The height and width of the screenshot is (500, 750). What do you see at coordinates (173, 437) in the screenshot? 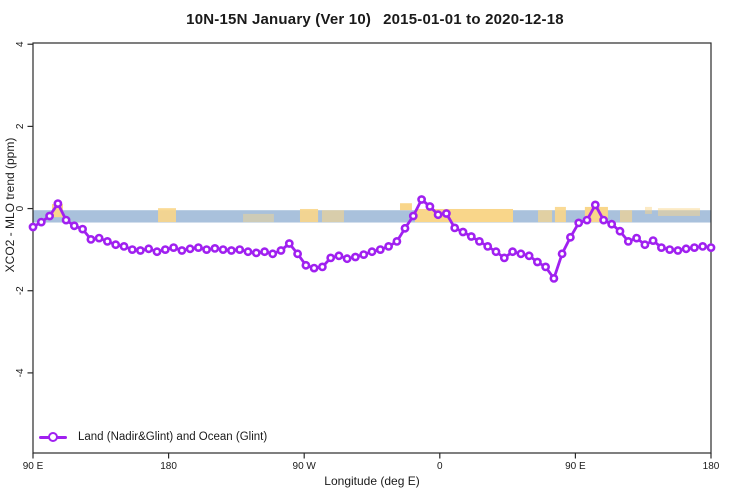
I see `legend-label: Land (Nadir&Glint) and Ocean (Glint)` at bounding box center [173, 437].